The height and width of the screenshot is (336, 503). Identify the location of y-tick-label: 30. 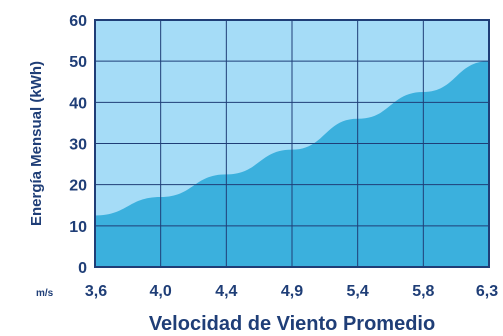
(78, 145).